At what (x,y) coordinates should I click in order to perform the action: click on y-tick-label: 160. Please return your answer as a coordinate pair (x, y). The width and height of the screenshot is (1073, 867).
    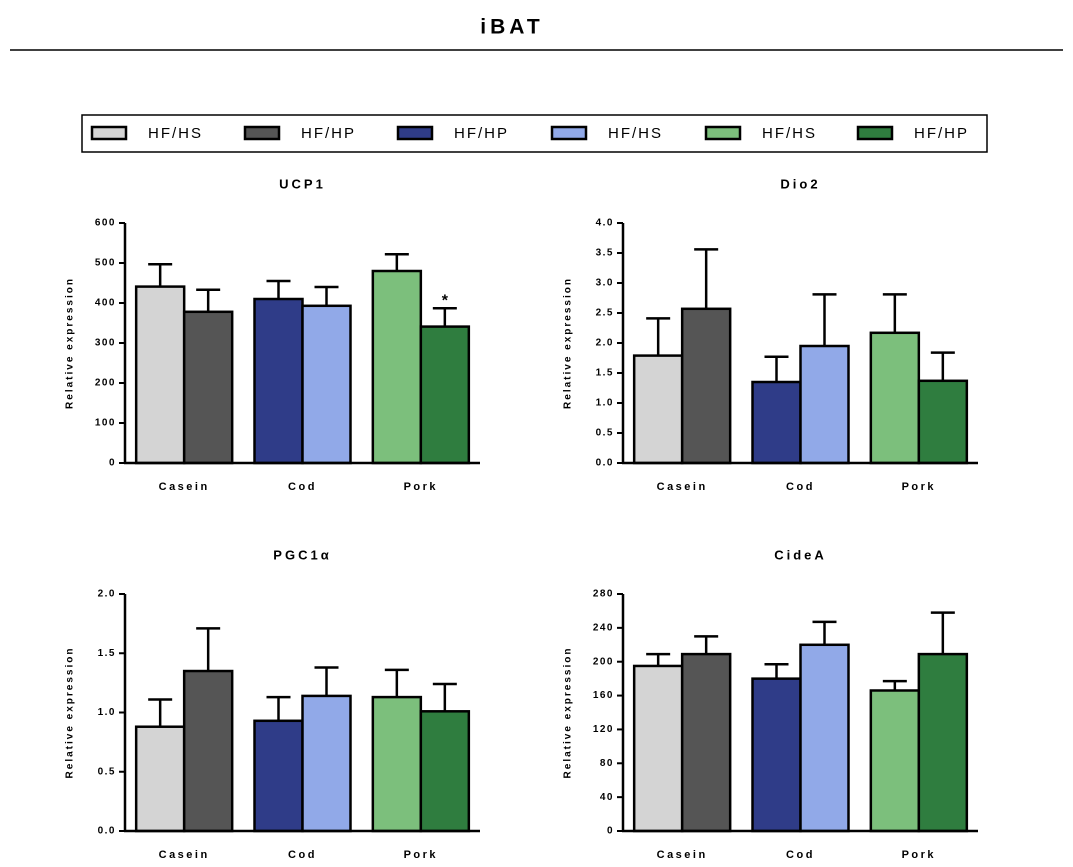
    Looking at the image, I should click on (603, 695).